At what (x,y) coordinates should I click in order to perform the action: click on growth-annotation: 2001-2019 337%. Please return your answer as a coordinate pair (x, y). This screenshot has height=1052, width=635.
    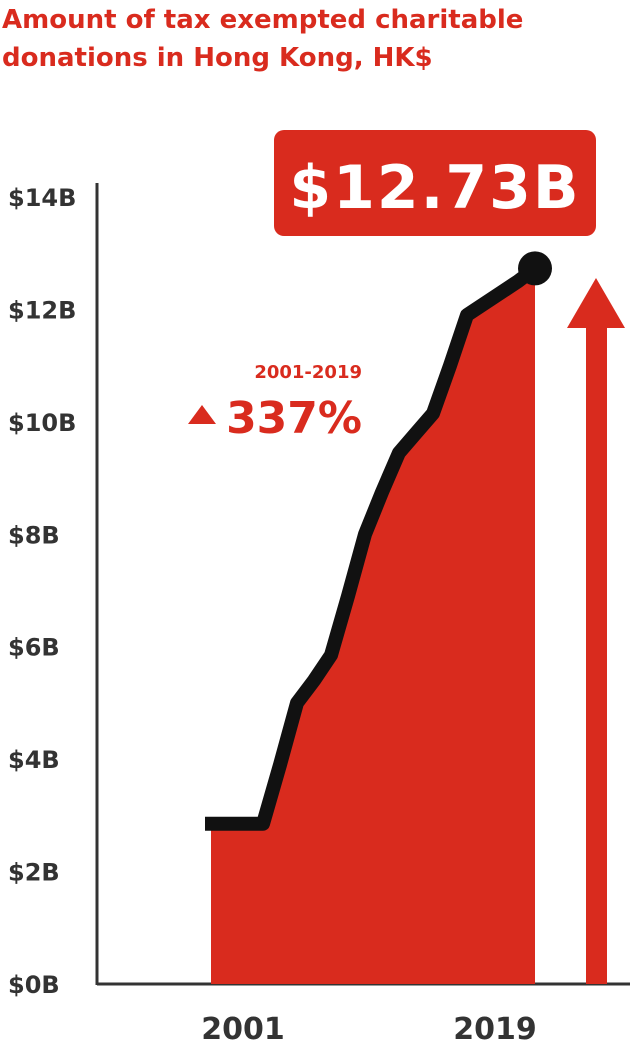
    Looking at the image, I should click on (275, 403).